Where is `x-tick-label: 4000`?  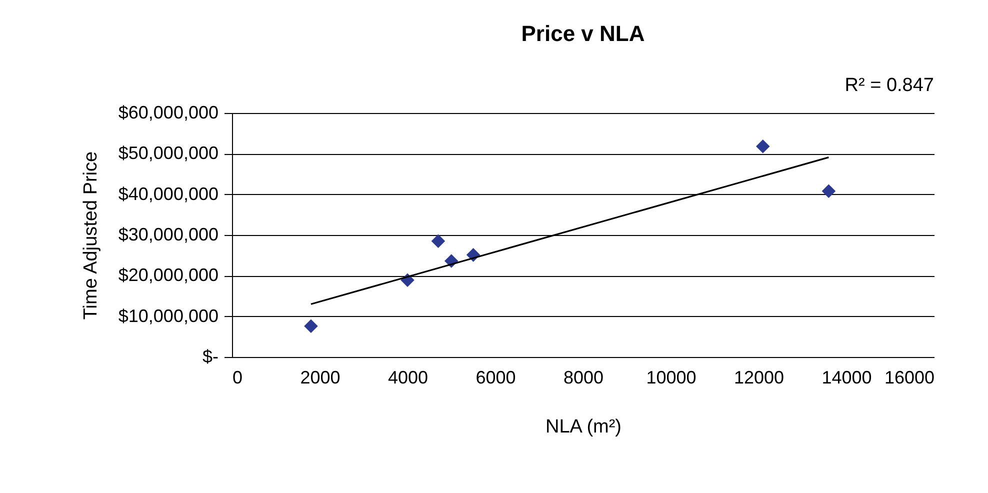 x-tick-label: 4000 is located at coordinates (408, 378).